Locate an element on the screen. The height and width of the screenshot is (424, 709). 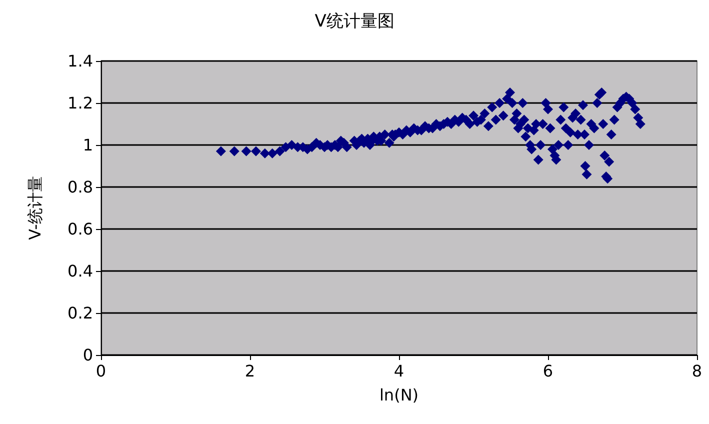
chart-title: V统计量图 is located at coordinates (354, 22).